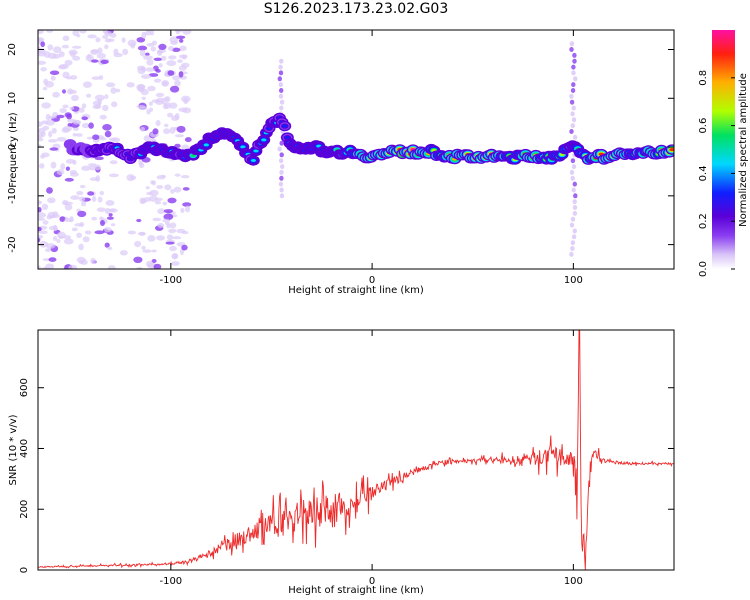 The width and height of the screenshot is (750, 600). I want to click on y-tick-label: 200, so click(24, 509).